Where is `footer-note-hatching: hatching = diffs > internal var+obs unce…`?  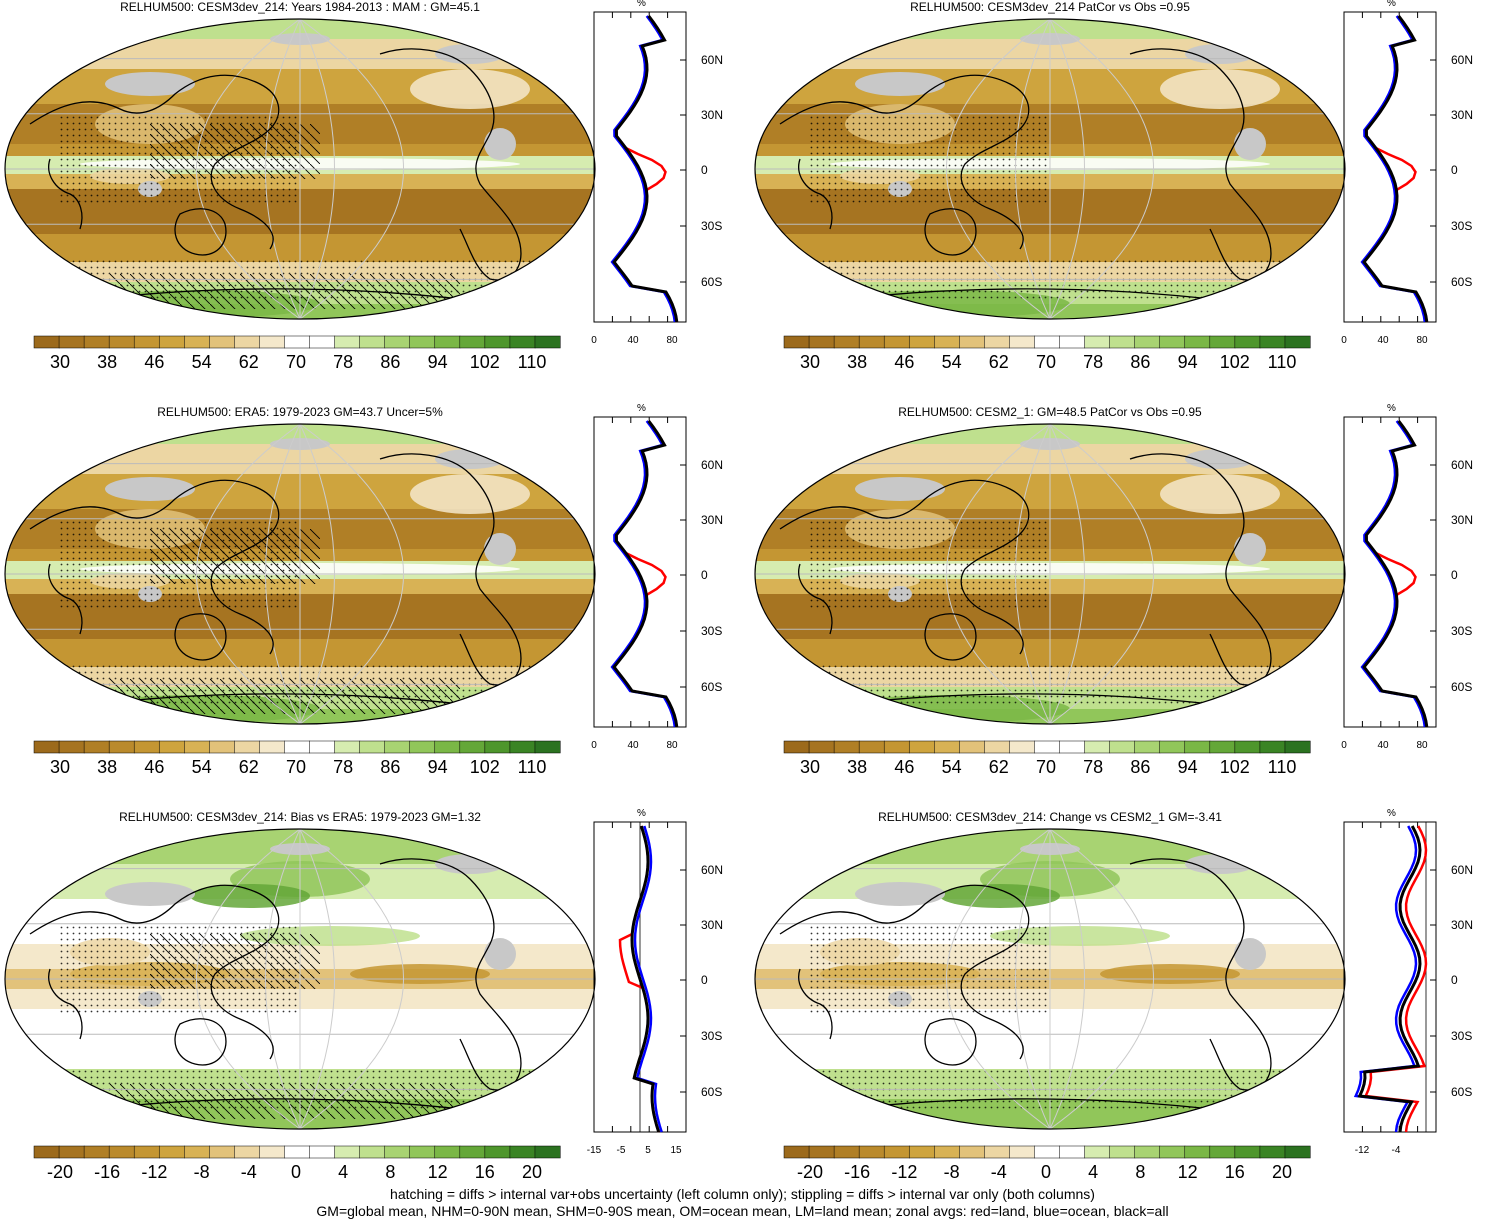
footer-note-hatching: hatching = diffs > internal var+obs unce… is located at coordinates (742, 1194).